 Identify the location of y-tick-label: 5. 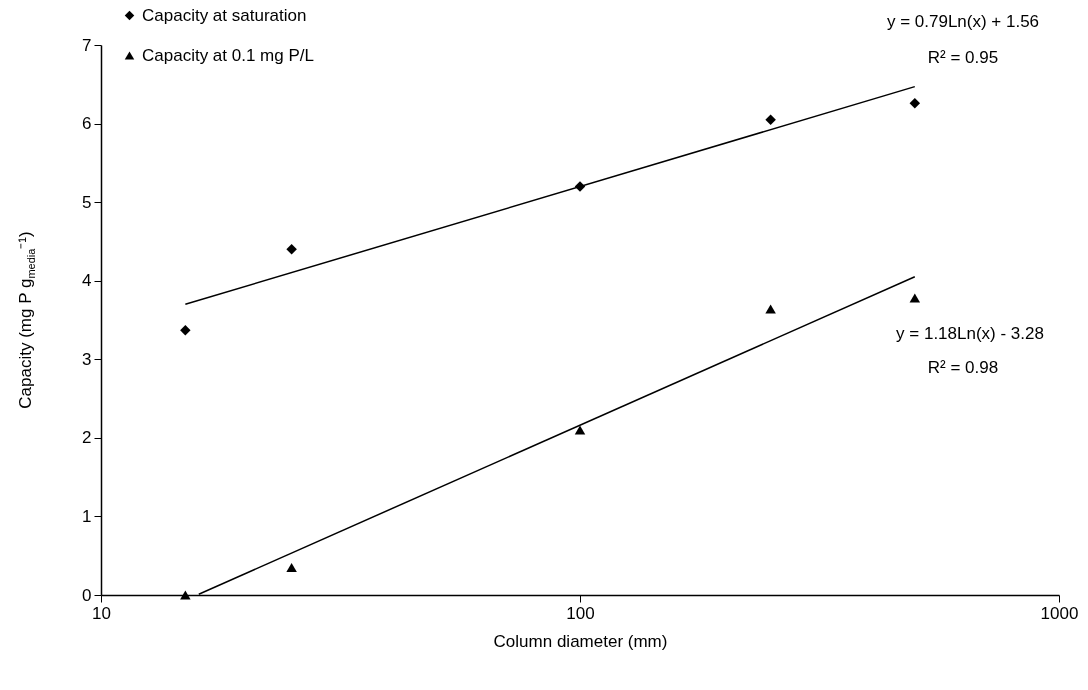
(87, 202).